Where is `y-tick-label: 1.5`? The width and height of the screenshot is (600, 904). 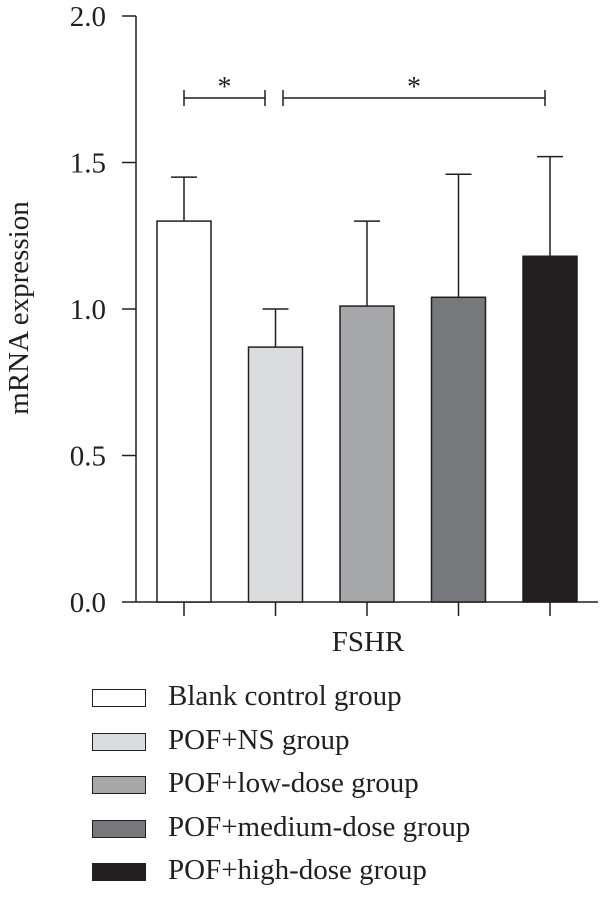
y-tick-label: 1.5 is located at coordinates (88, 164).